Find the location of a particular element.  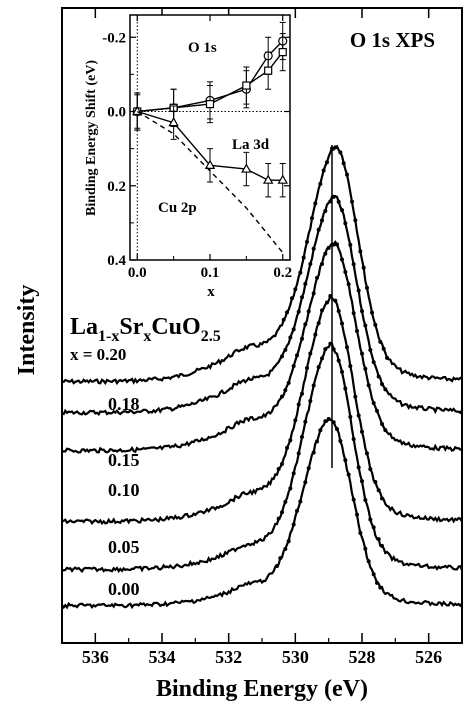

inset-y-tick-label: 0.0 is located at coordinates (116, 113).